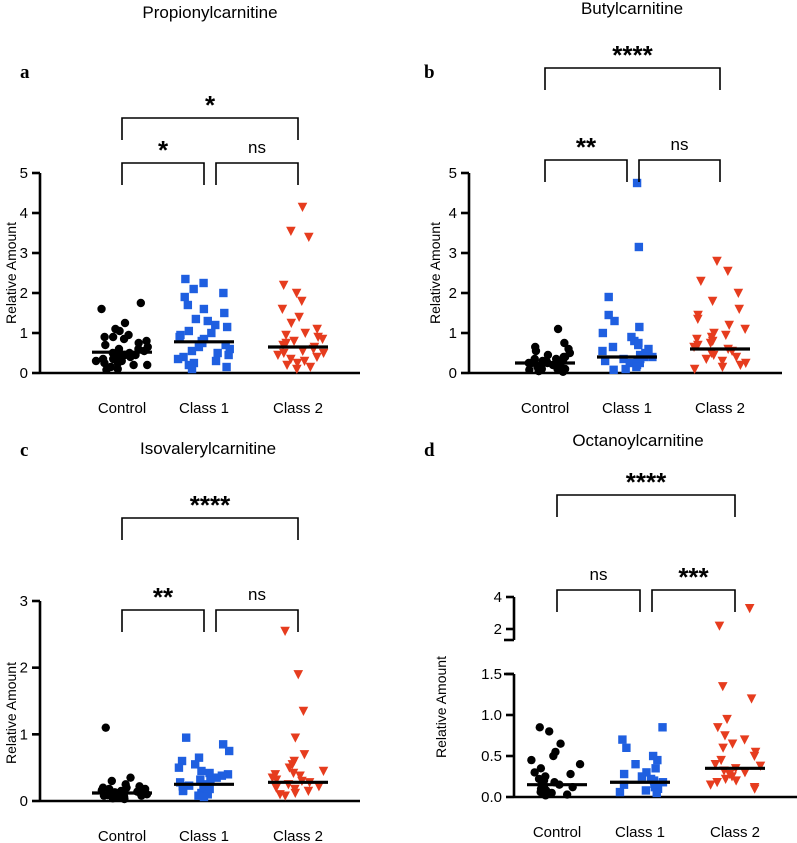  Describe the element at coordinates (491, 756) in the screenshot. I see `y-tick-label: 0.5` at that location.